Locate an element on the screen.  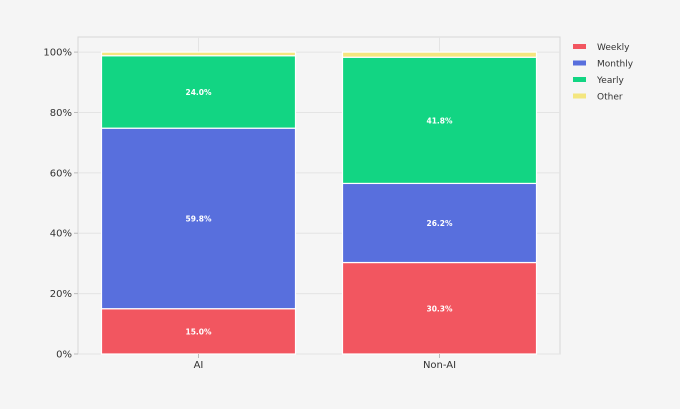
y-tick-label: 60% is located at coordinates (61, 173).